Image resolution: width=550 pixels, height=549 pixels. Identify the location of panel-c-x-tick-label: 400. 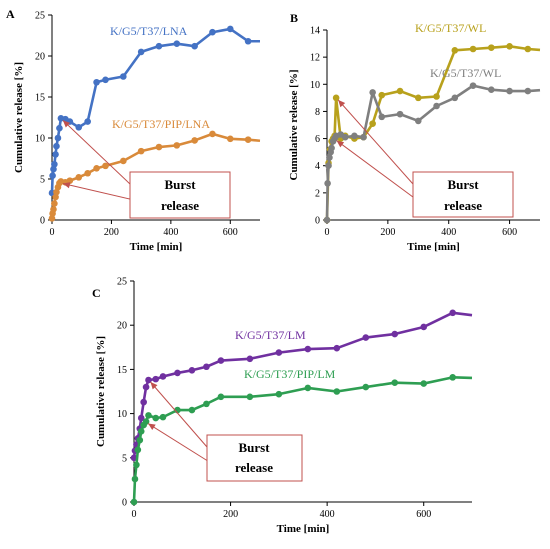
(327, 514).